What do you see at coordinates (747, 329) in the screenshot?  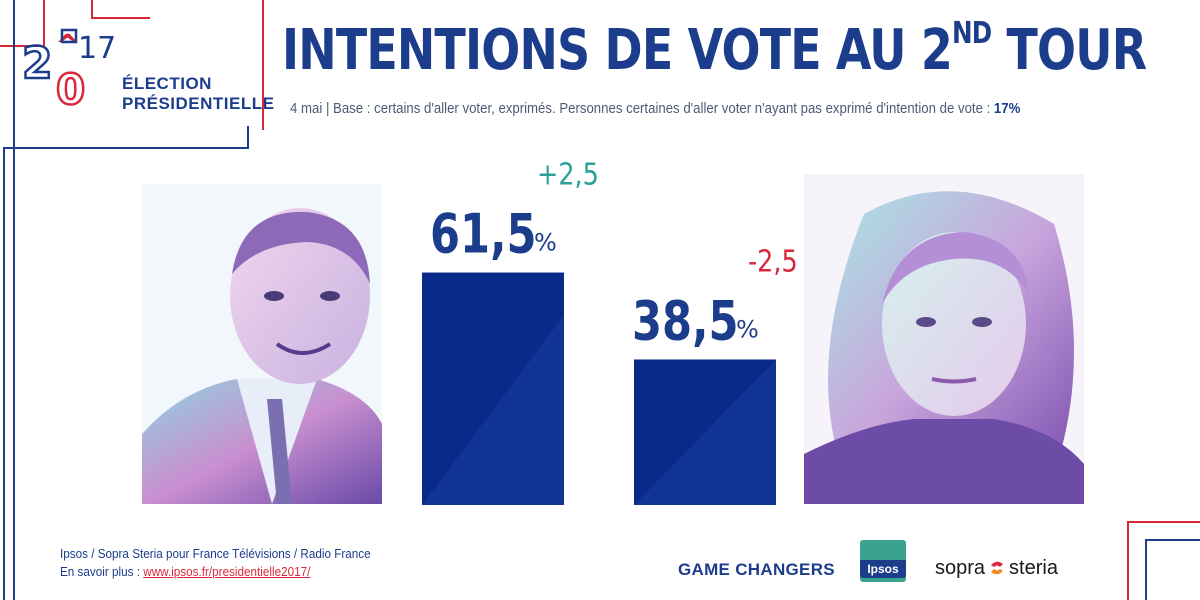 I see `bar-unit-label-2: %` at bounding box center [747, 329].